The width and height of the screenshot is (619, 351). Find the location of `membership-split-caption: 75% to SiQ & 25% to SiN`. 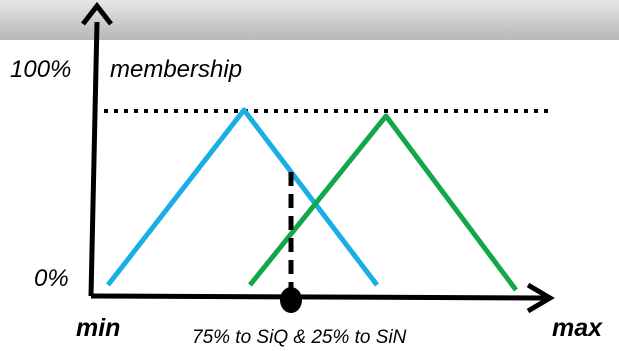

membership-split-caption: 75% to SiQ & 25% to SiN is located at coordinates (299, 337).